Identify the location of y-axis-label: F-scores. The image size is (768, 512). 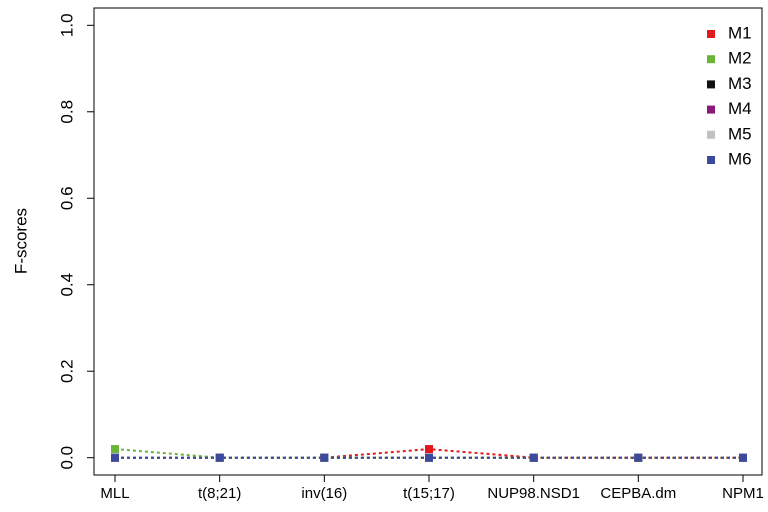
(20, 241).